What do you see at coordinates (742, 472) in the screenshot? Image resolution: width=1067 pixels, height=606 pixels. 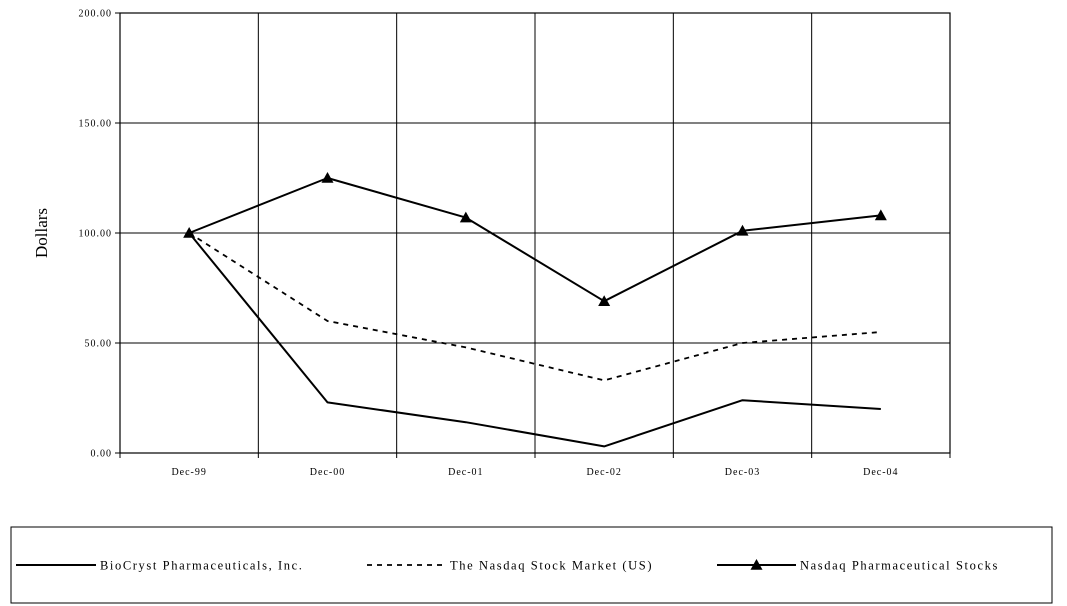 I see `x-tick-label: Dec-03` at bounding box center [742, 472].